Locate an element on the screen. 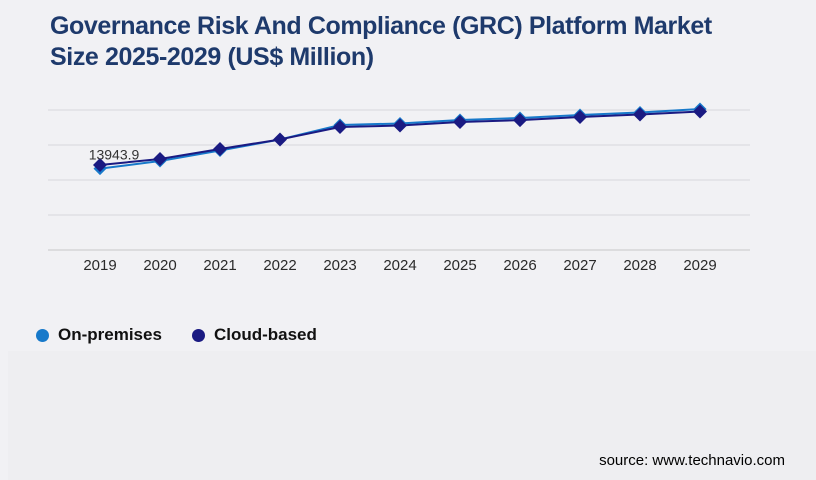 This screenshot has height=480, width=816. svg-text: 2025 is located at coordinates (459, 265).